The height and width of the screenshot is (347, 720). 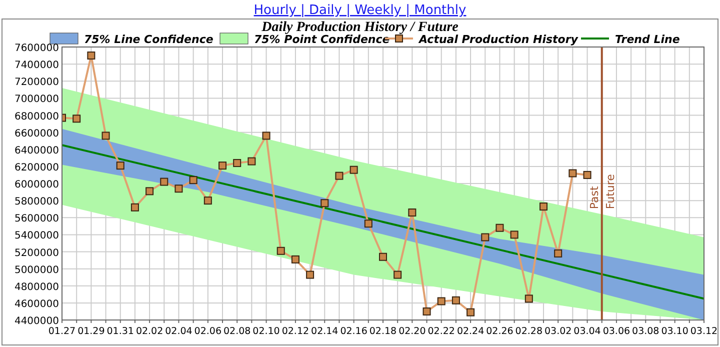 What do you see at coordinates (120, 331) in the screenshot?
I see `x-tick-label: 01.31` at bounding box center [120, 331].